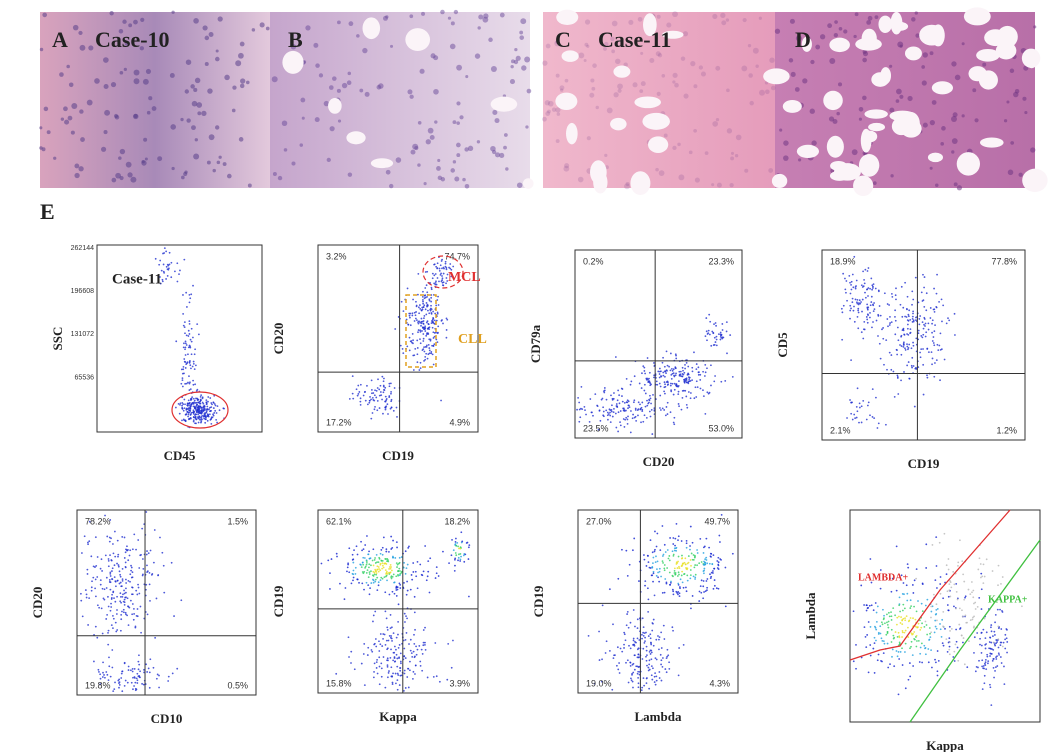 This screenshot has width=1050, height=752. Describe the element at coordinates (883, 577) in the screenshot. I see `annotation: LAMBDA+` at that location.